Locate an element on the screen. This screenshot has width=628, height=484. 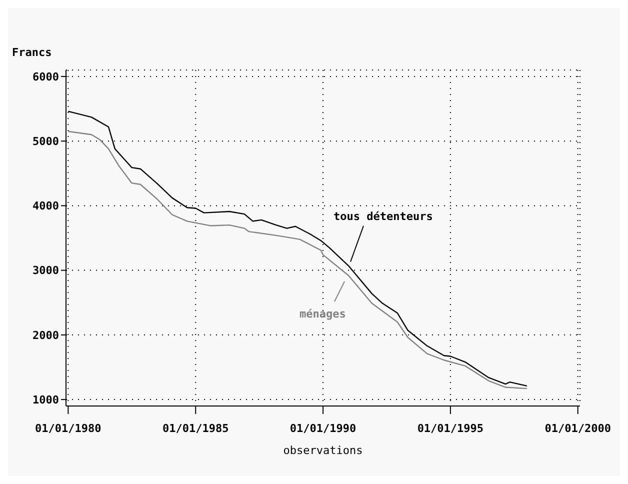
y-tick-label: 4000 is located at coordinates (45, 206).